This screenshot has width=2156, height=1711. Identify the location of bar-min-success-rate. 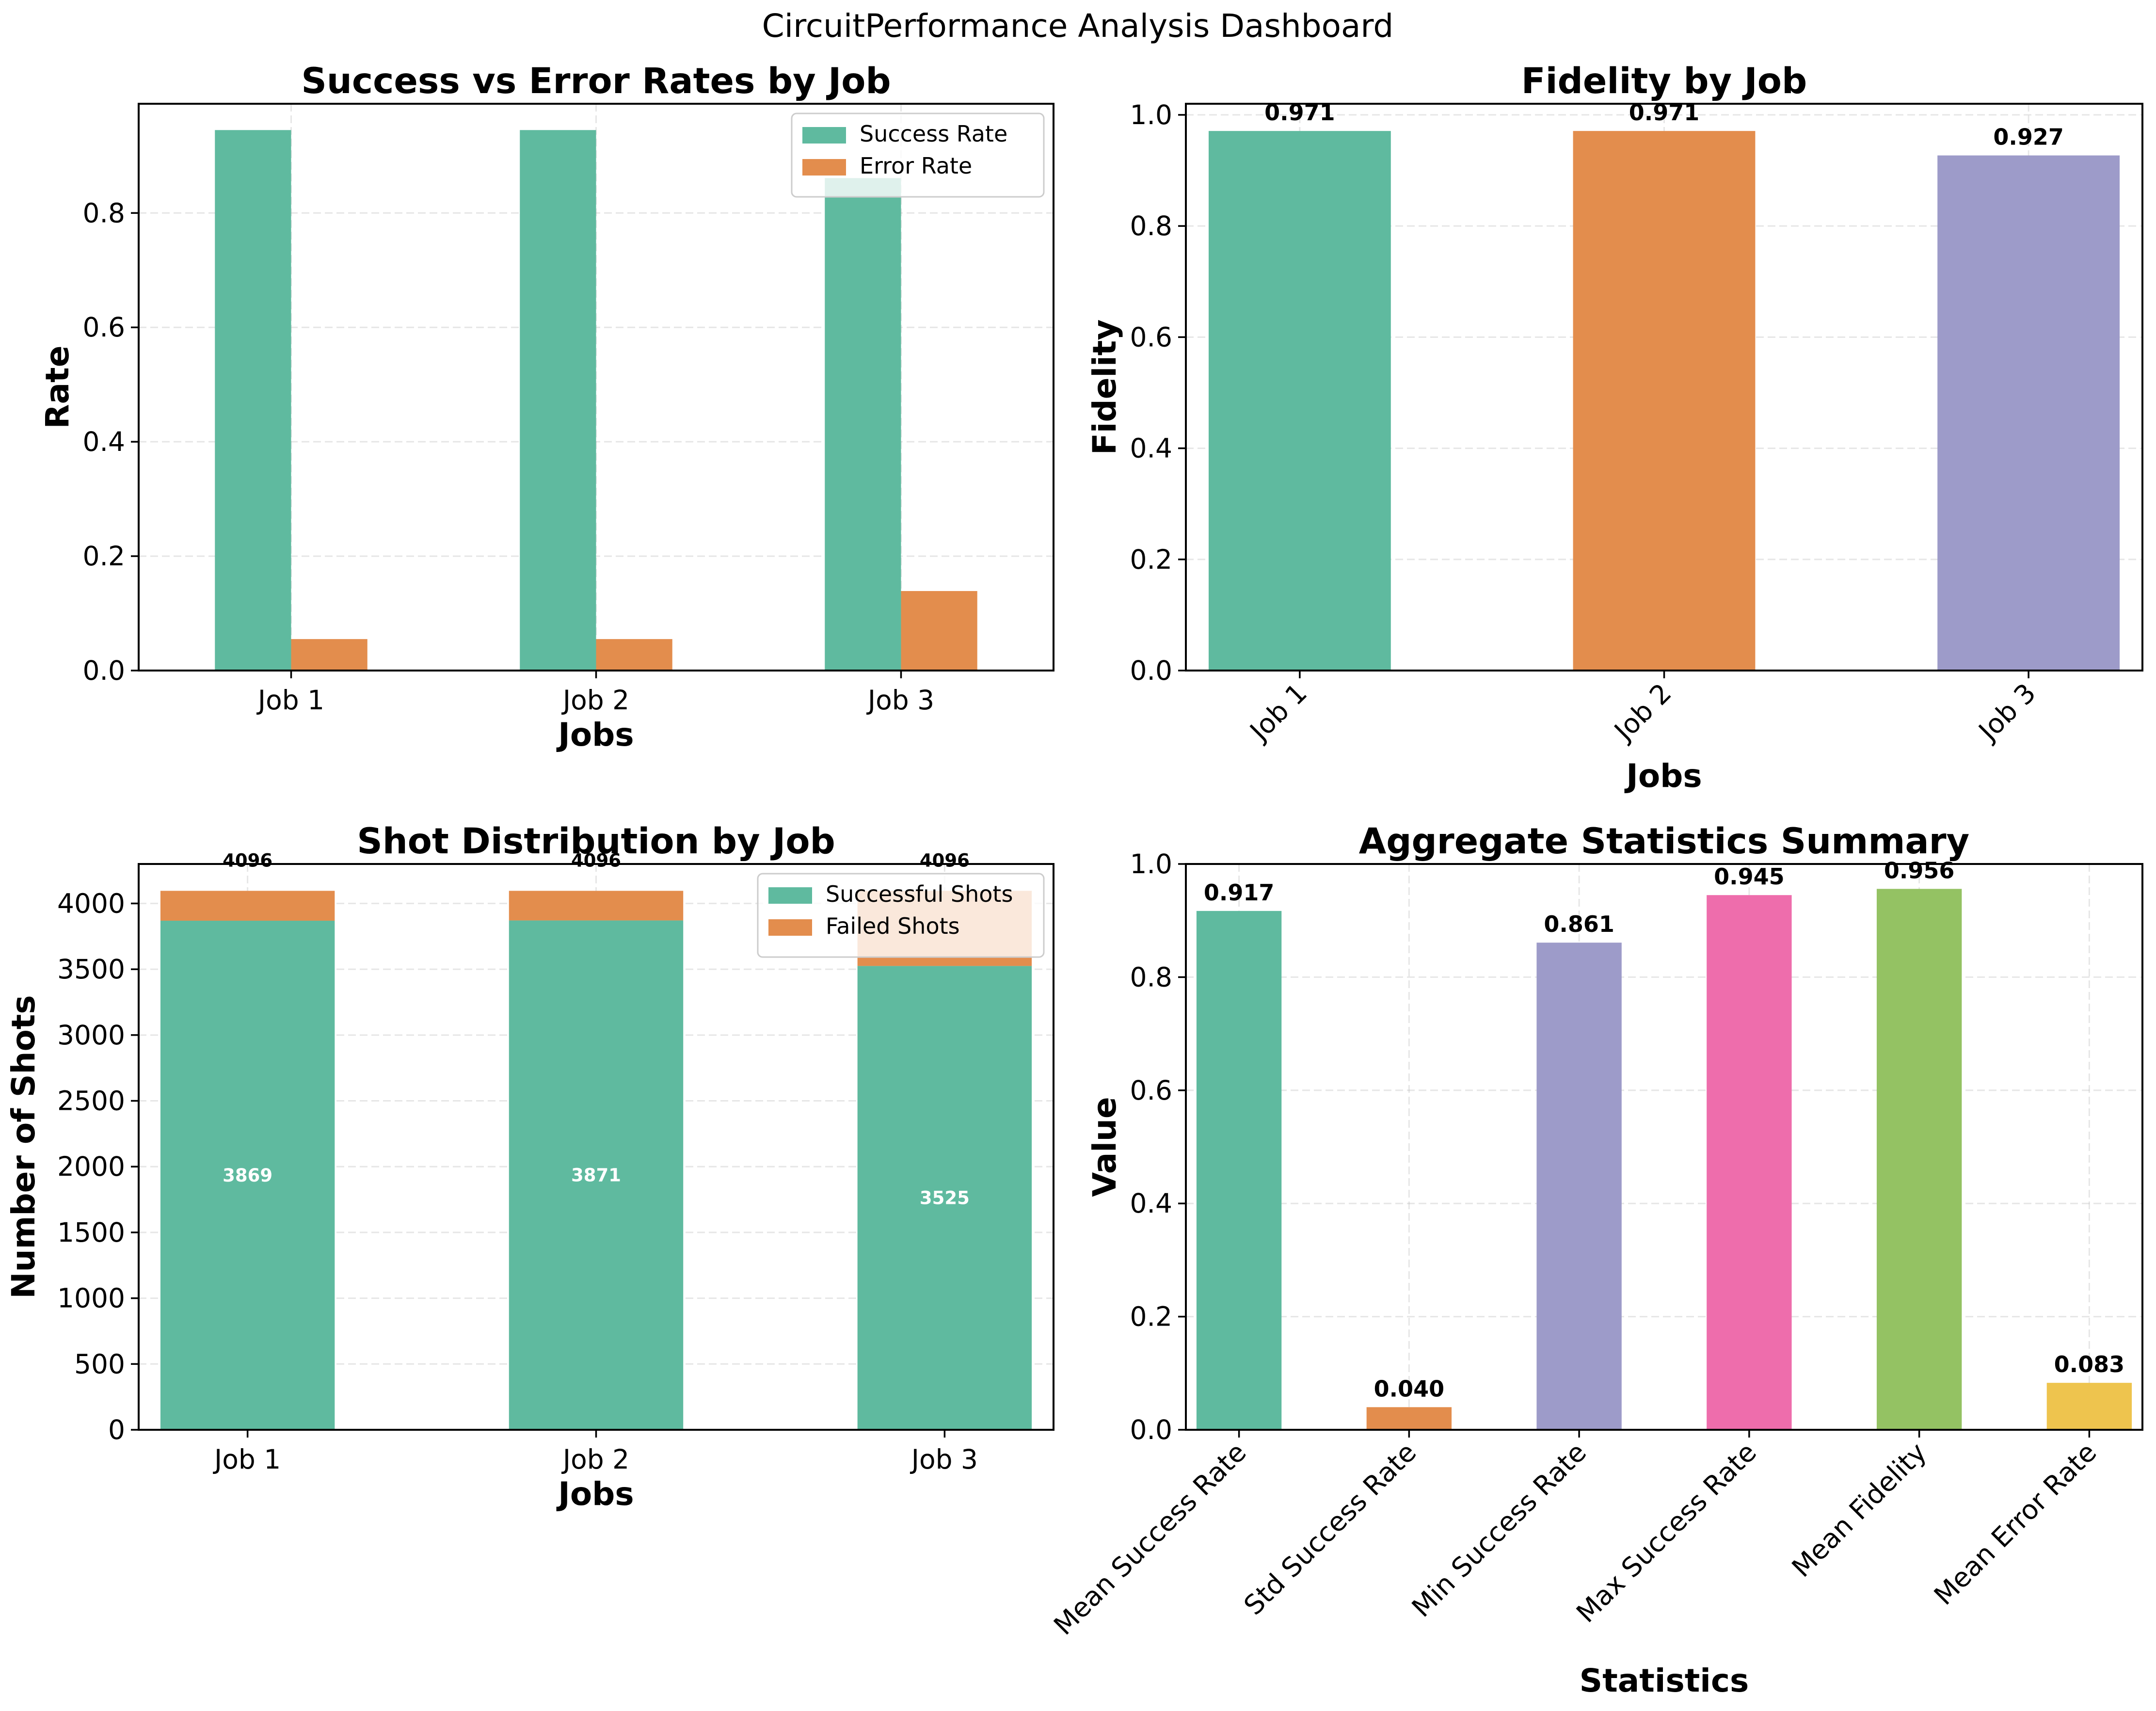
(1579, 1186).